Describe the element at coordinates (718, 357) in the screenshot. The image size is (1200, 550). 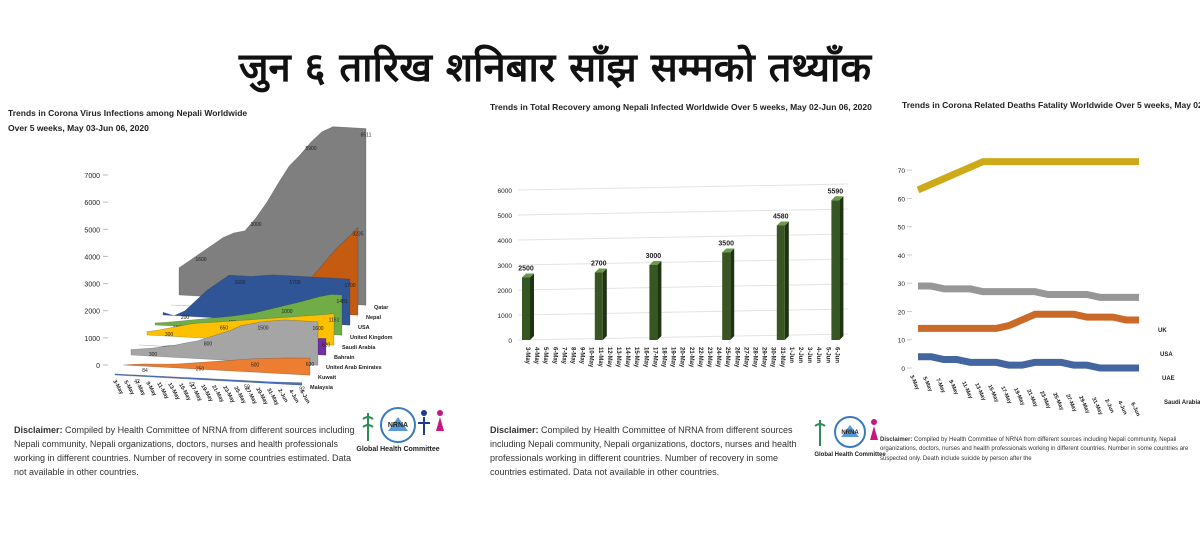
I see `x-tick-label: 24-May` at that location.